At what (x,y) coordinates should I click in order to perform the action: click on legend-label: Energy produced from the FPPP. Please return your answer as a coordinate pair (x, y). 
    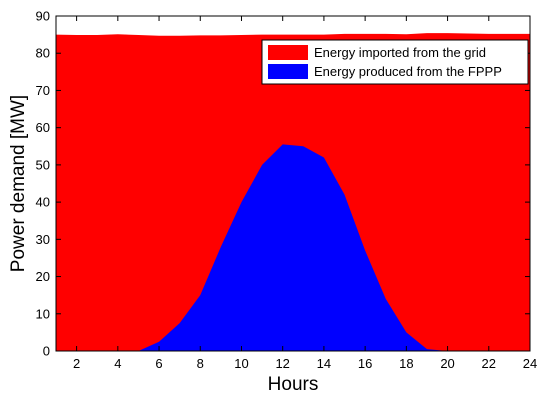
    Looking at the image, I should click on (408, 71).